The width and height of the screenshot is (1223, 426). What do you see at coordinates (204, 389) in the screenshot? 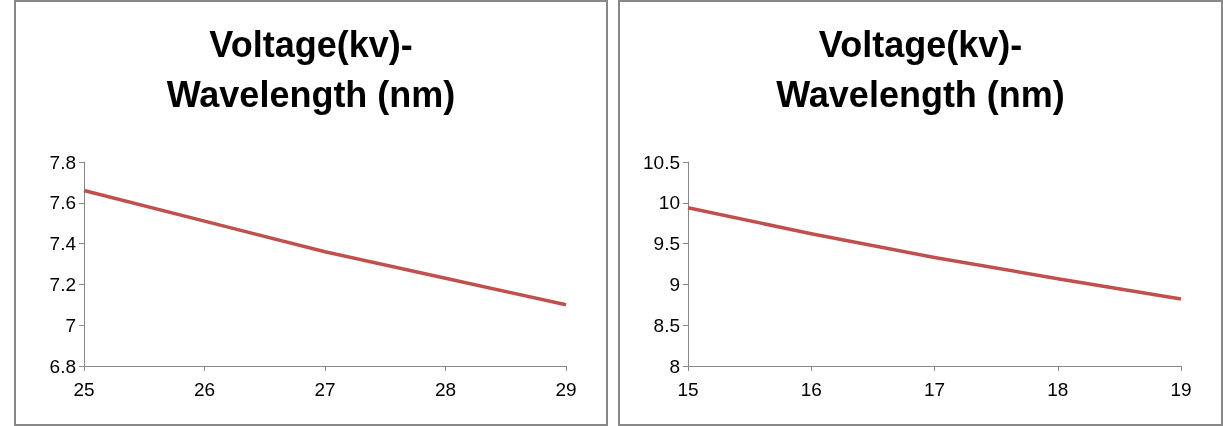
I see `x-tick-label: 26` at bounding box center [204, 389].